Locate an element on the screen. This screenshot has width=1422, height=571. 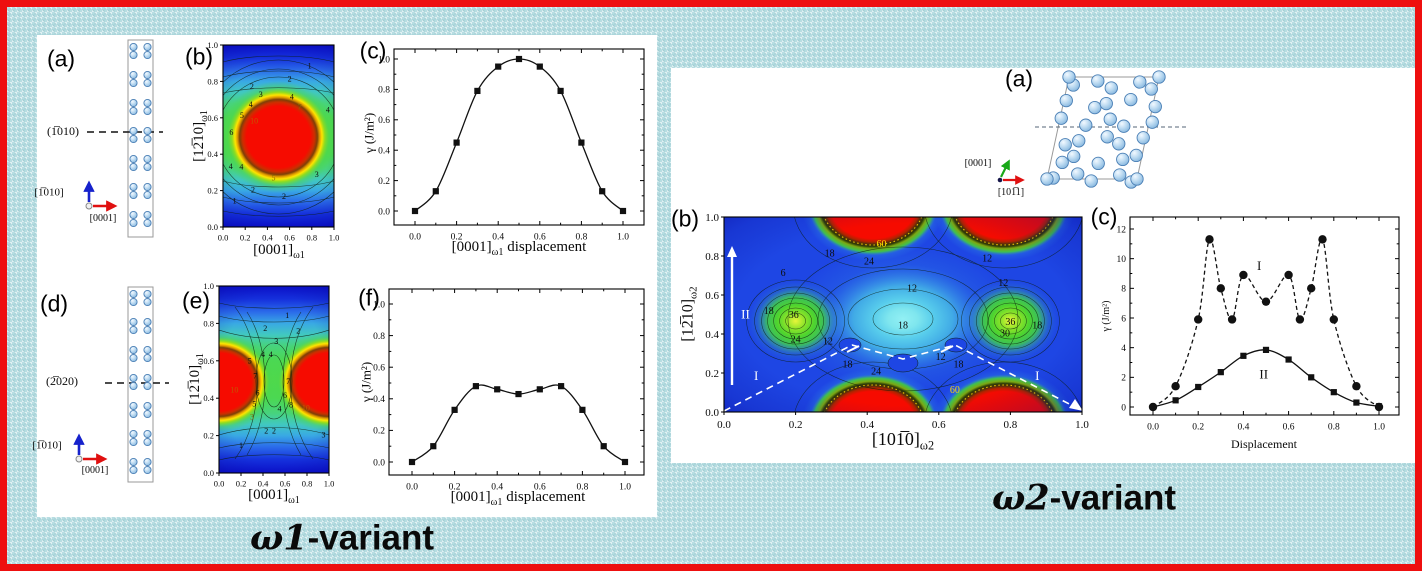
axis-arrow-up-icon is located at coordinates (1005, 168).